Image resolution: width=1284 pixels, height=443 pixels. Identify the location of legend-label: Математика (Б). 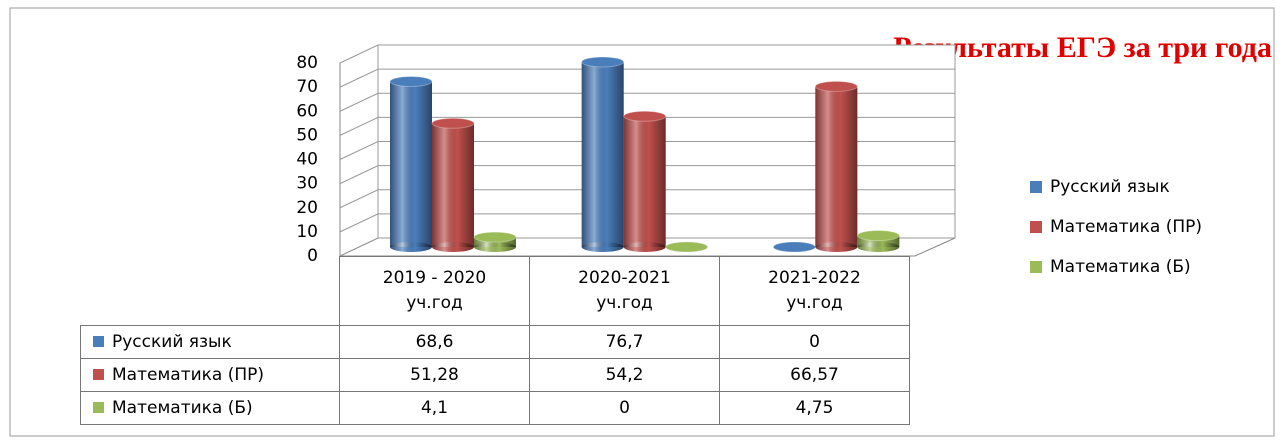
(1120, 267).